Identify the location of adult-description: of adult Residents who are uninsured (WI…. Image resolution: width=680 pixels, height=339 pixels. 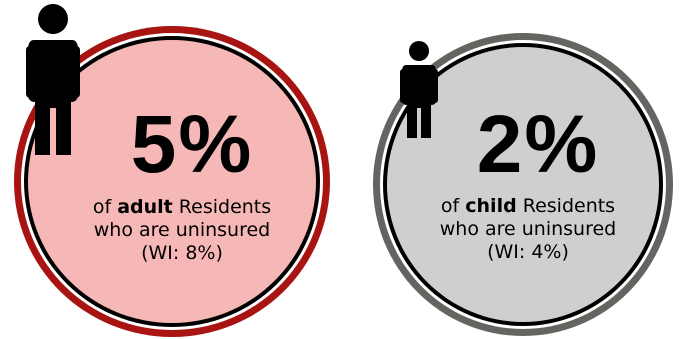
(182, 230).